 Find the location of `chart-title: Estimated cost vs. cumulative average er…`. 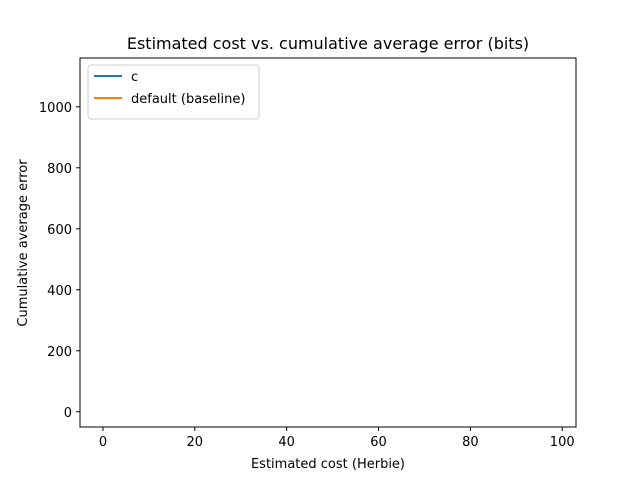

chart-title: Estimated cost vs. cumulative average er… is located at coordinates (328, 43).